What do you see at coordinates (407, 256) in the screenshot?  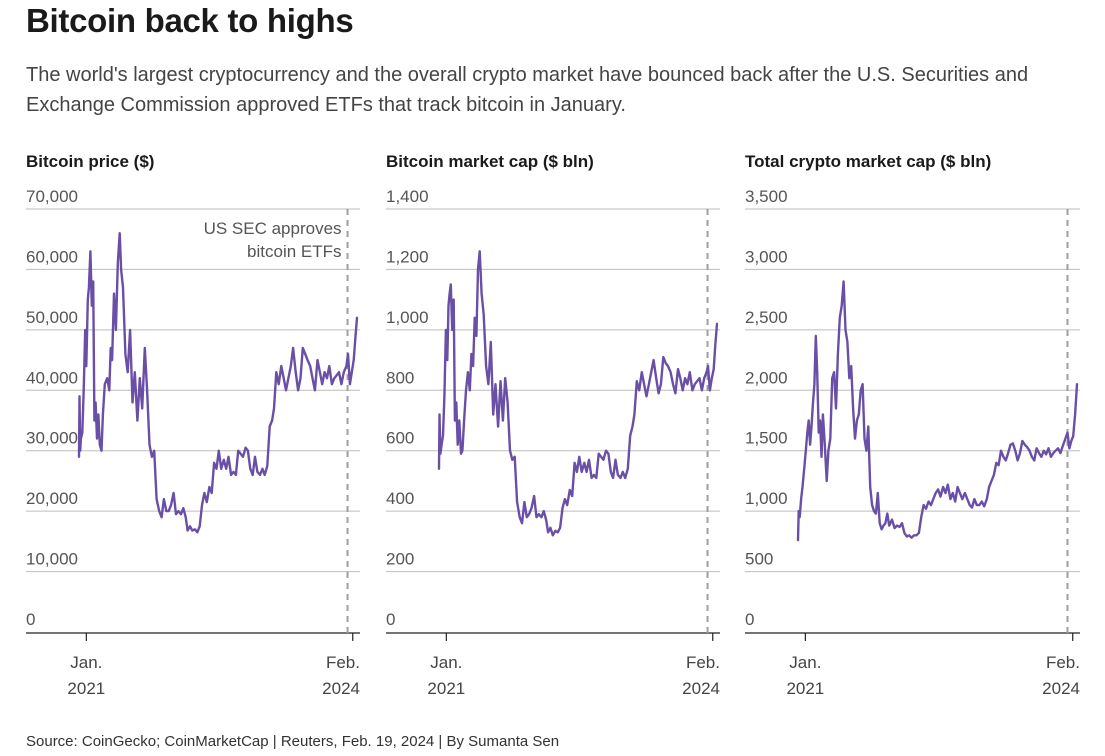 I see `y-tick-label: 1,200` at bounding box center [407, 256].